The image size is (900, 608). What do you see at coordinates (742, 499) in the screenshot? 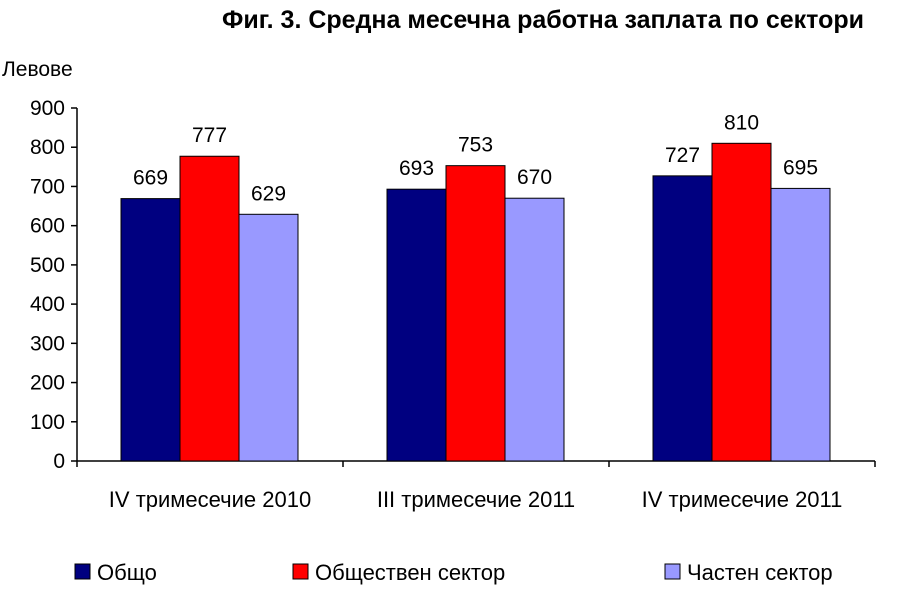
I see `x-tick-label: IV тримесечие 2011` at bounding box center [742, 499].